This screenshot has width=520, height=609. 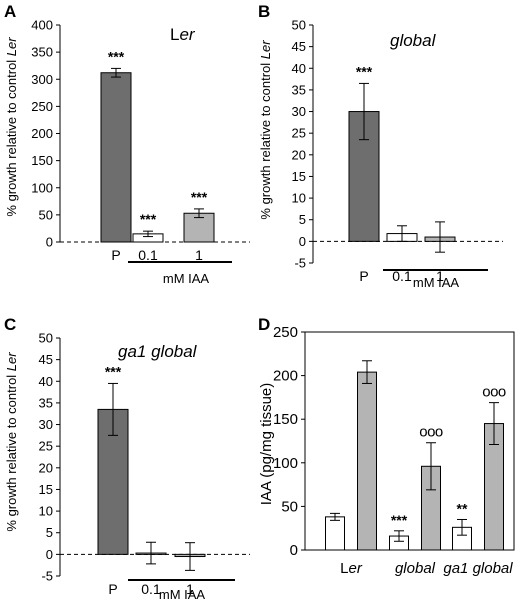 What do you see at coordinates (299, 111) in the screenshot?
I see `panel-b-y-tick-label: 30` at bounding box center [299, 111].